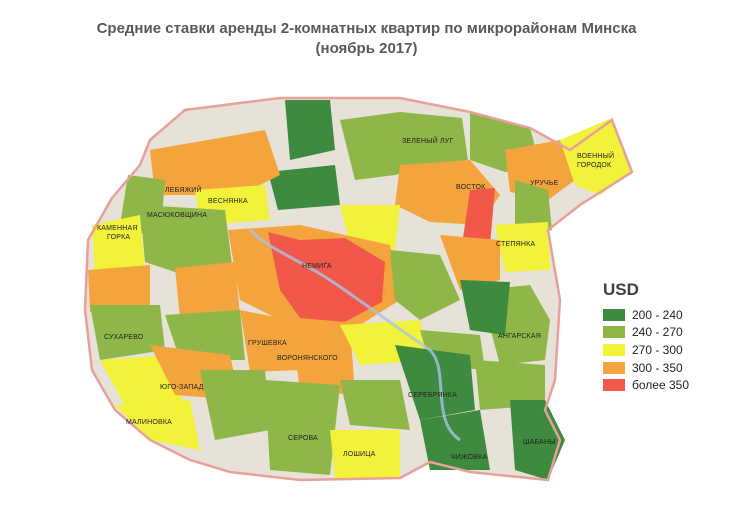  Describe the element at coordinates (515, 244) in the screenshot. I see `label-stepyanka: СТЕПЯНКА` at that location.